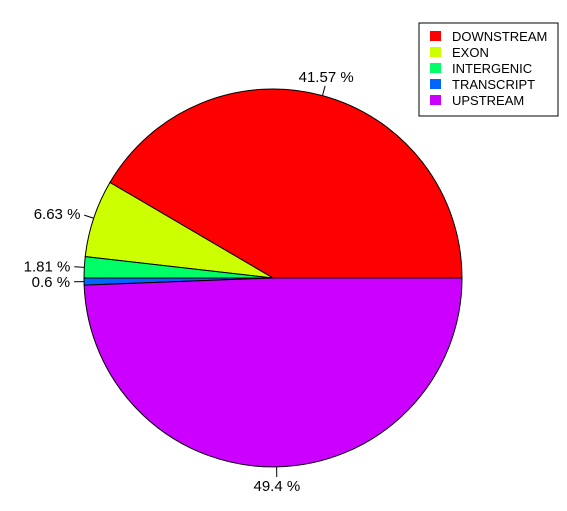 This screenshot has width=567, height=511. What do you see at coordinates (57, 214) in the screenshot?
I see `pct-label-exon: 6.63 %` at bounding box center [57, 214].